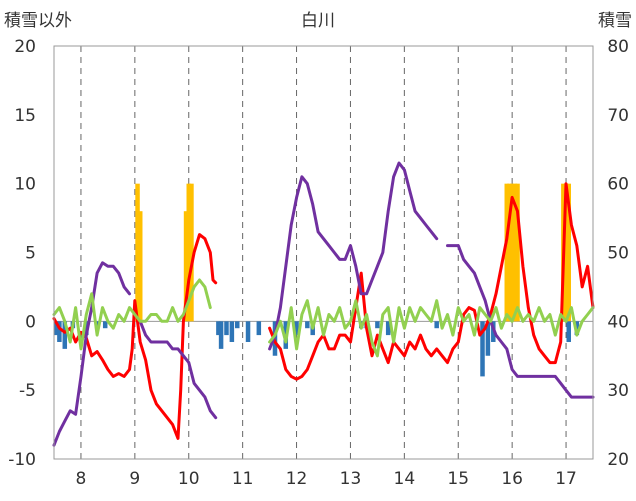 This screenshot has height=501, width=636. What do you see at coordinates (38, 21) in the screenshot?
I see `y-left-axis-label: 積雪以外` at bounding box center [38, 21].